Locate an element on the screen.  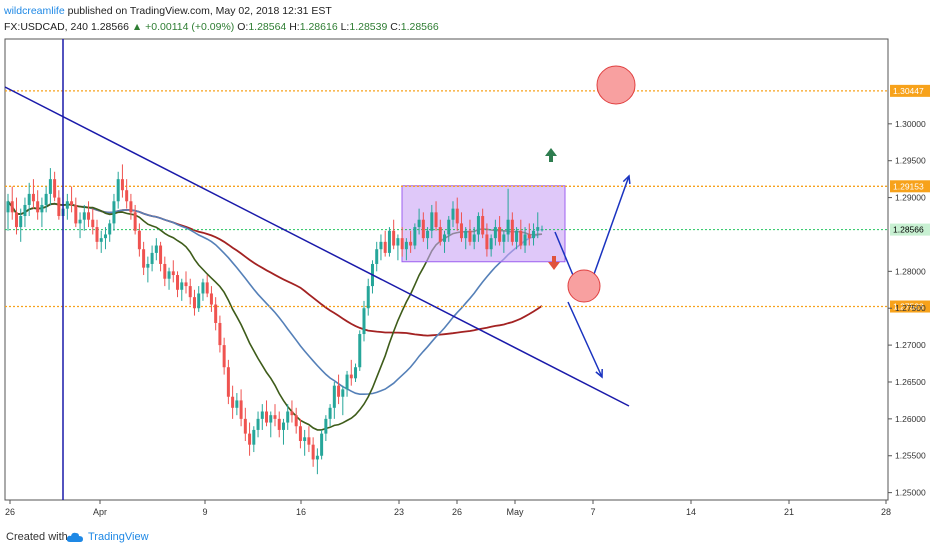
green-up-arrow-icon is located at coordinates (551, 155).